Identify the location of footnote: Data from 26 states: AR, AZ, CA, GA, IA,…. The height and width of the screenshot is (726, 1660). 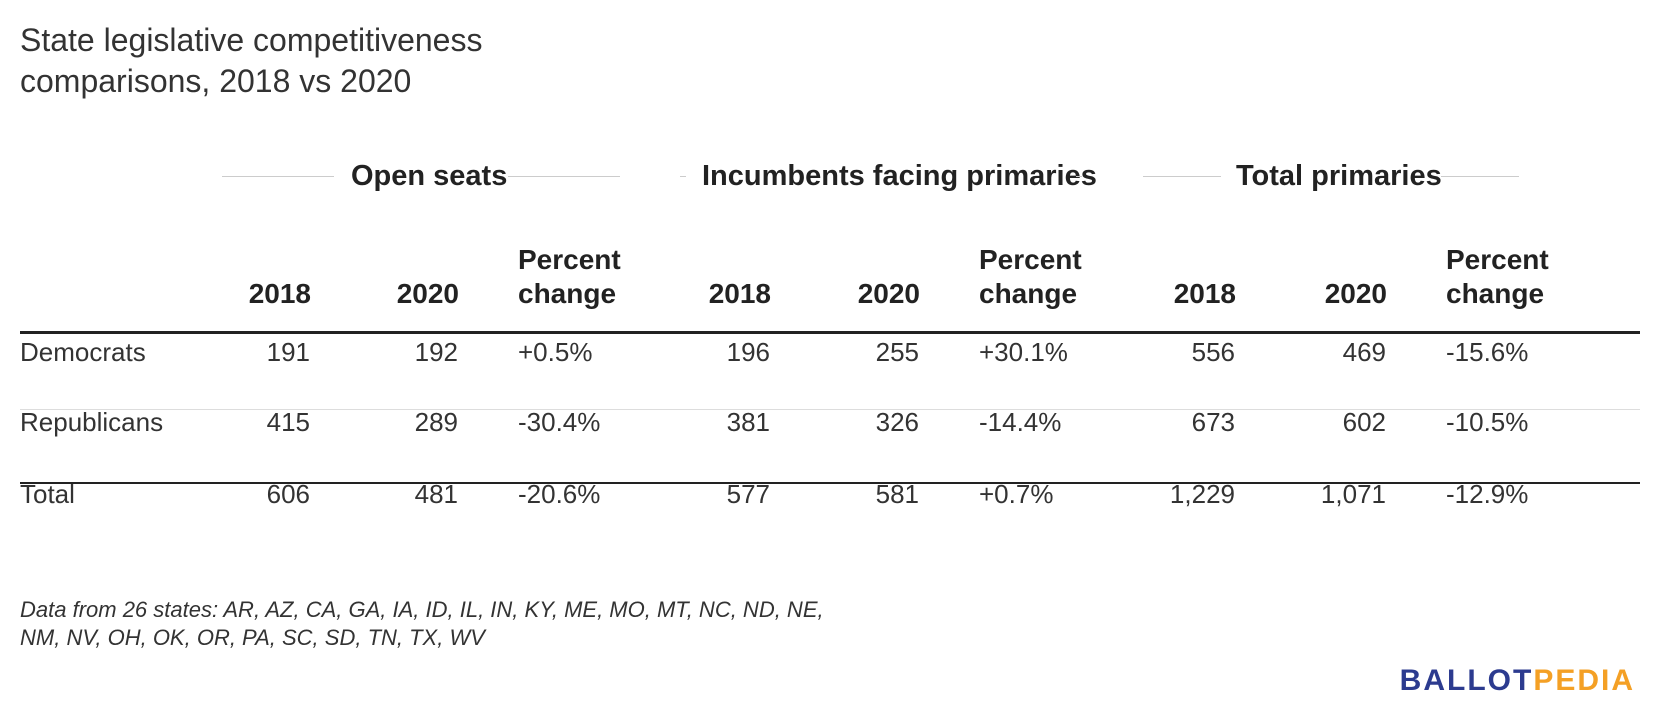
(470, 624).